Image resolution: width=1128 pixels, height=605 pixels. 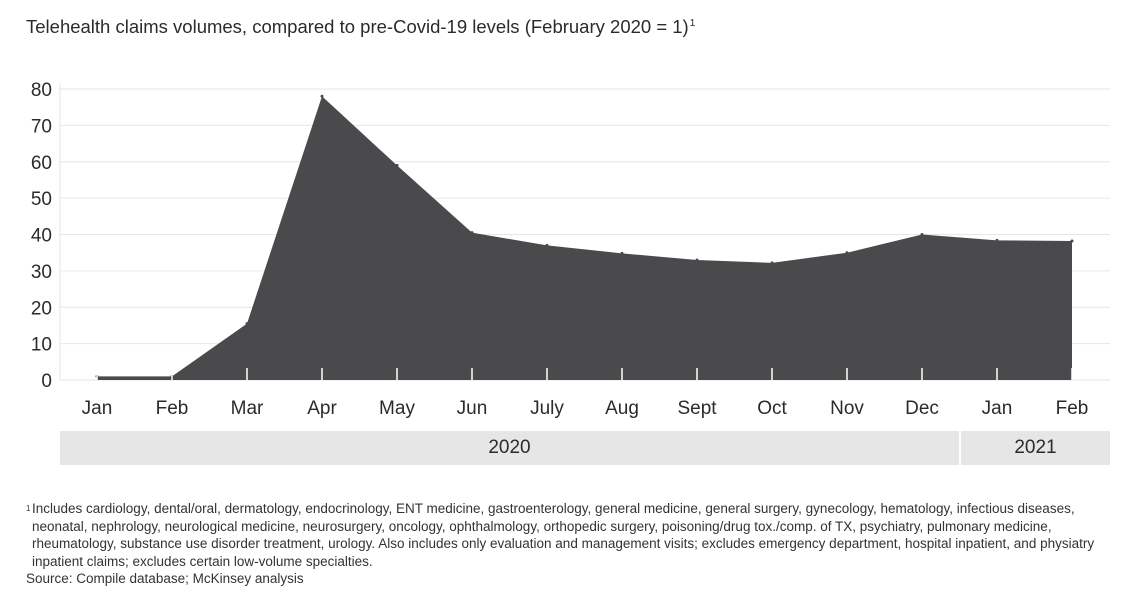 I want to click on x-tick-label: Aug, so click(x=622, y=408).